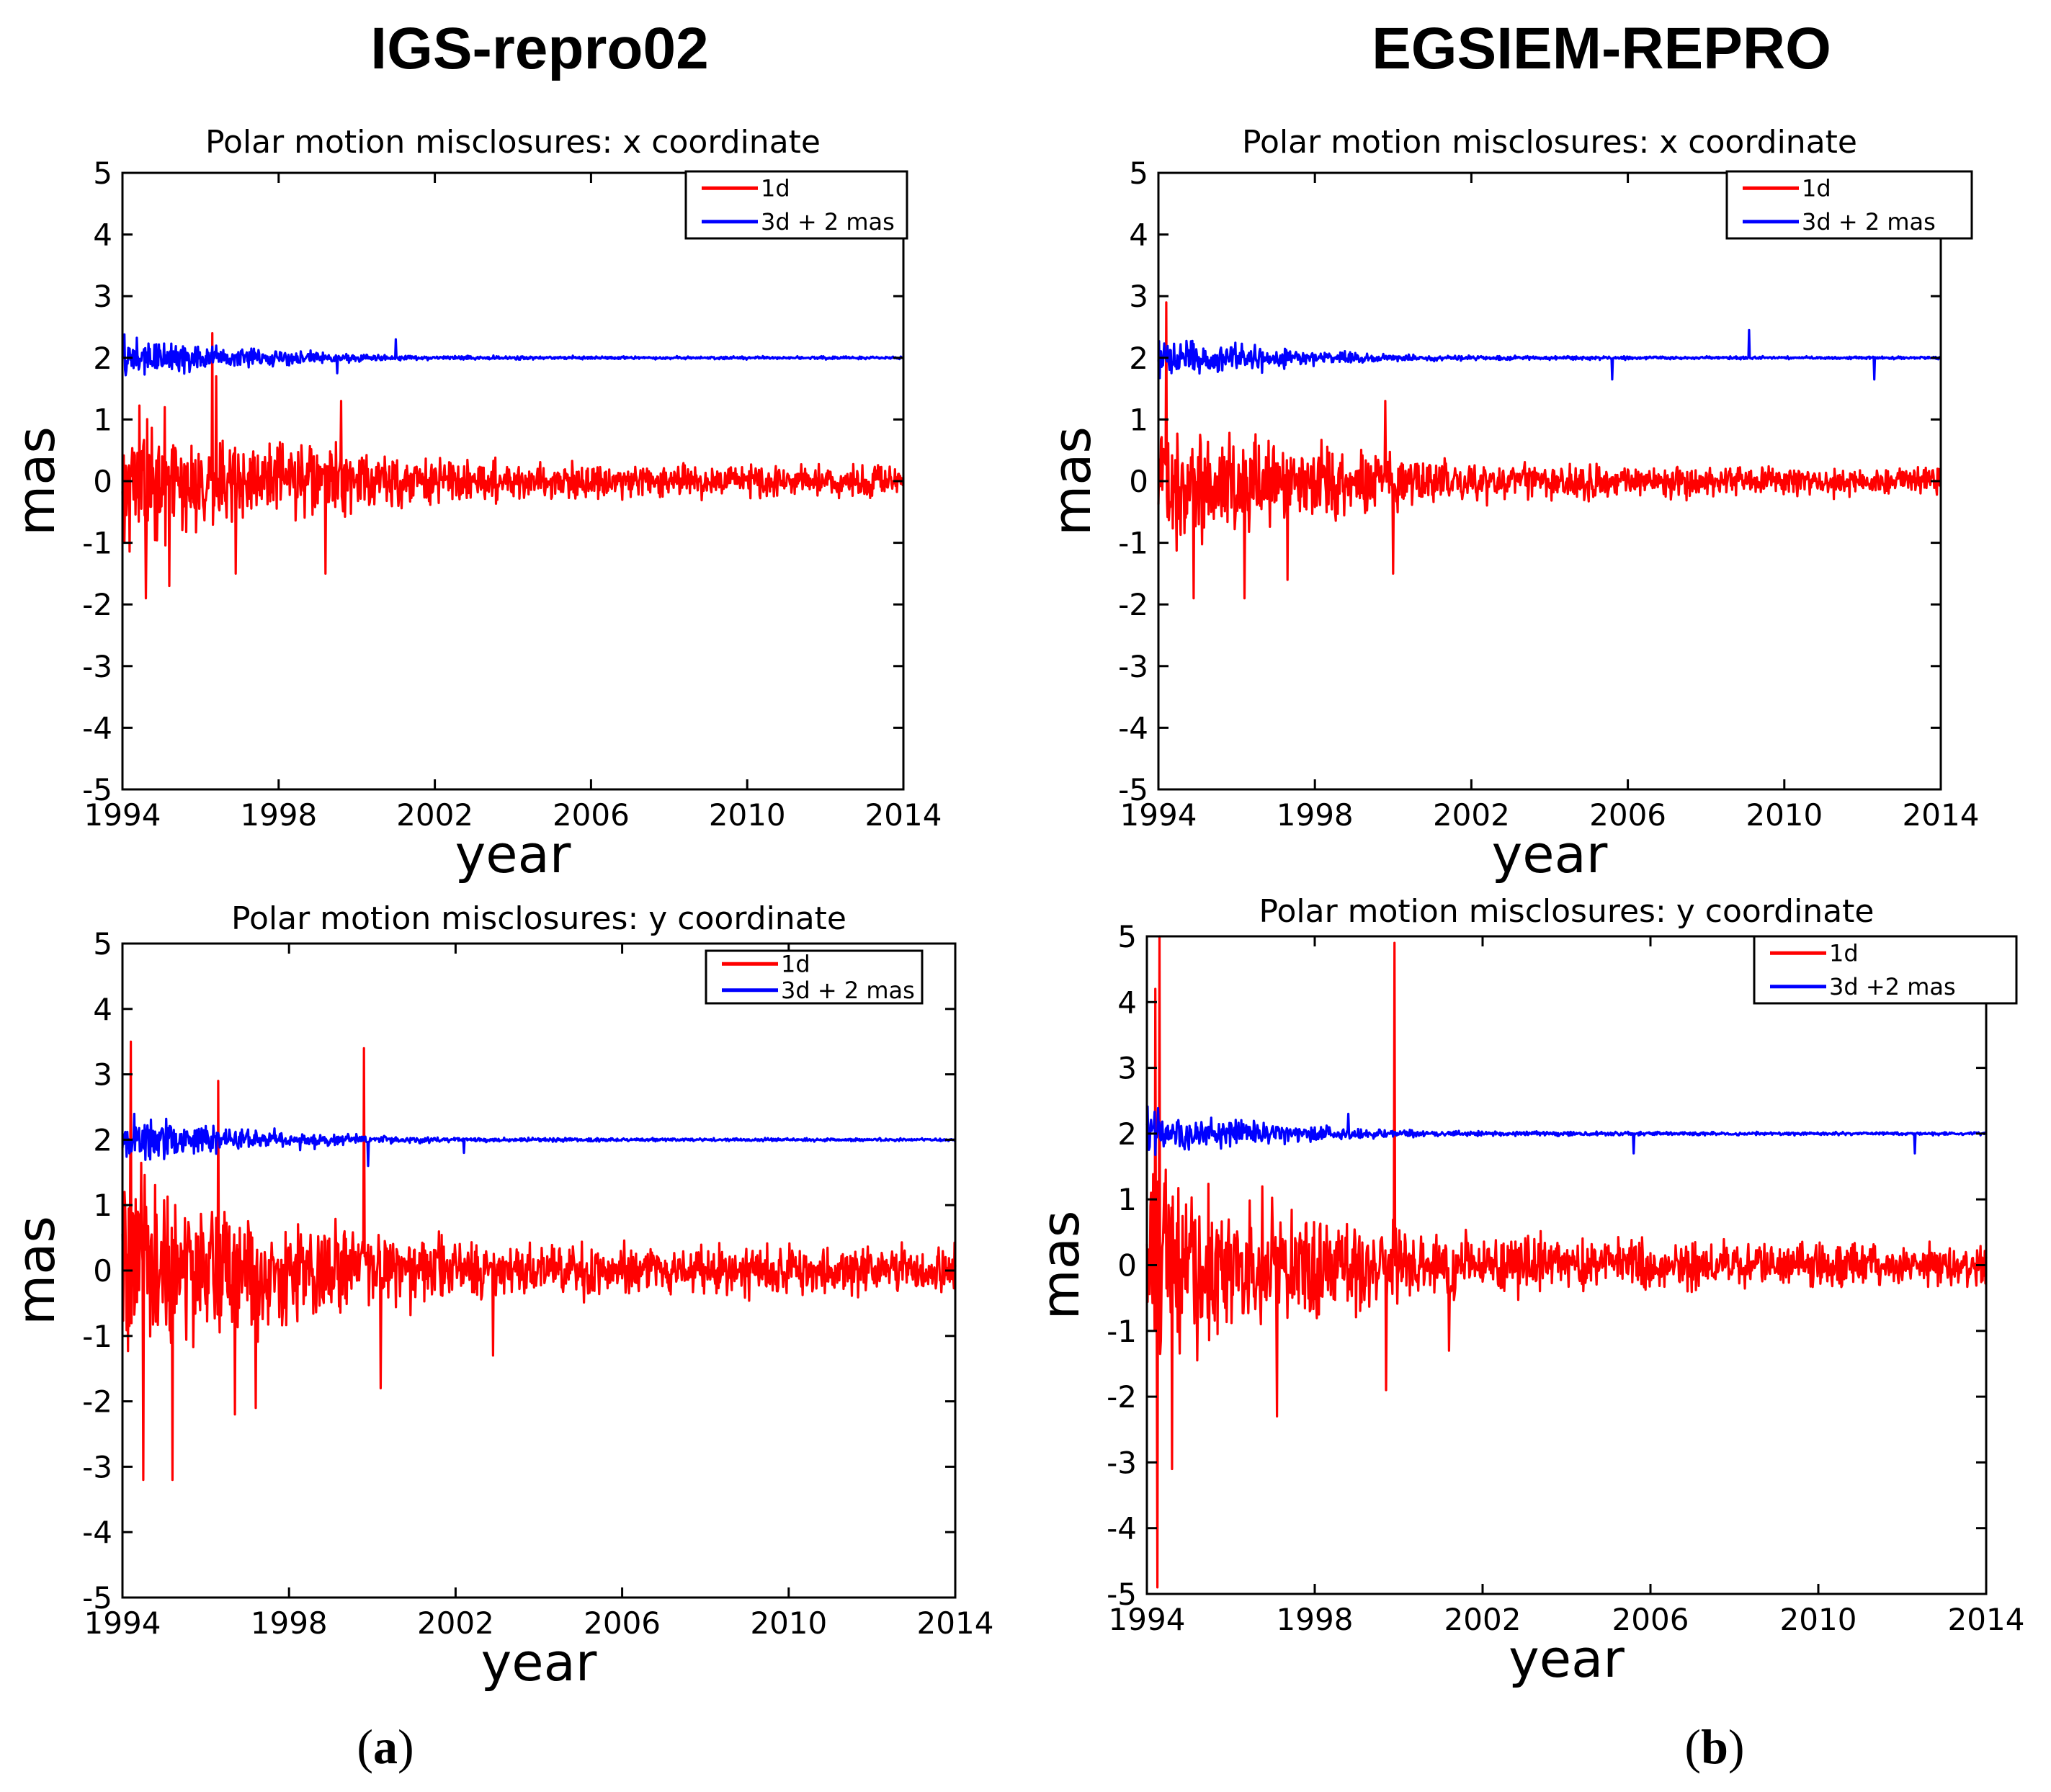 This screenshot has height=1792, width=2051. I want to click on y-tick-label: -4, so click(97, 728).